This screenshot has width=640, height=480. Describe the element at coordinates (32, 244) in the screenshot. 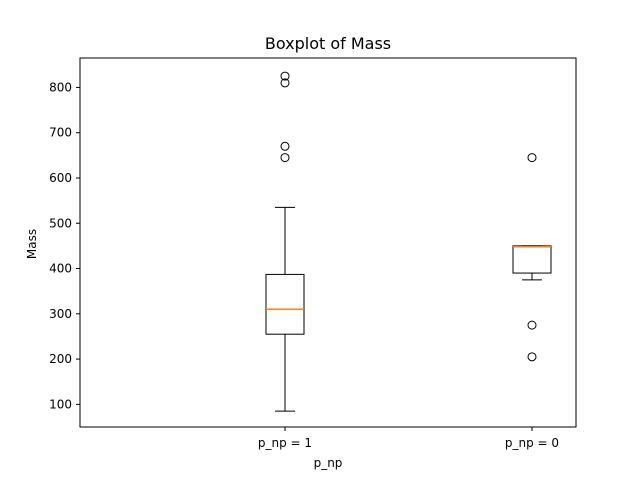

I see `y-axis-label: Mass` at that location.